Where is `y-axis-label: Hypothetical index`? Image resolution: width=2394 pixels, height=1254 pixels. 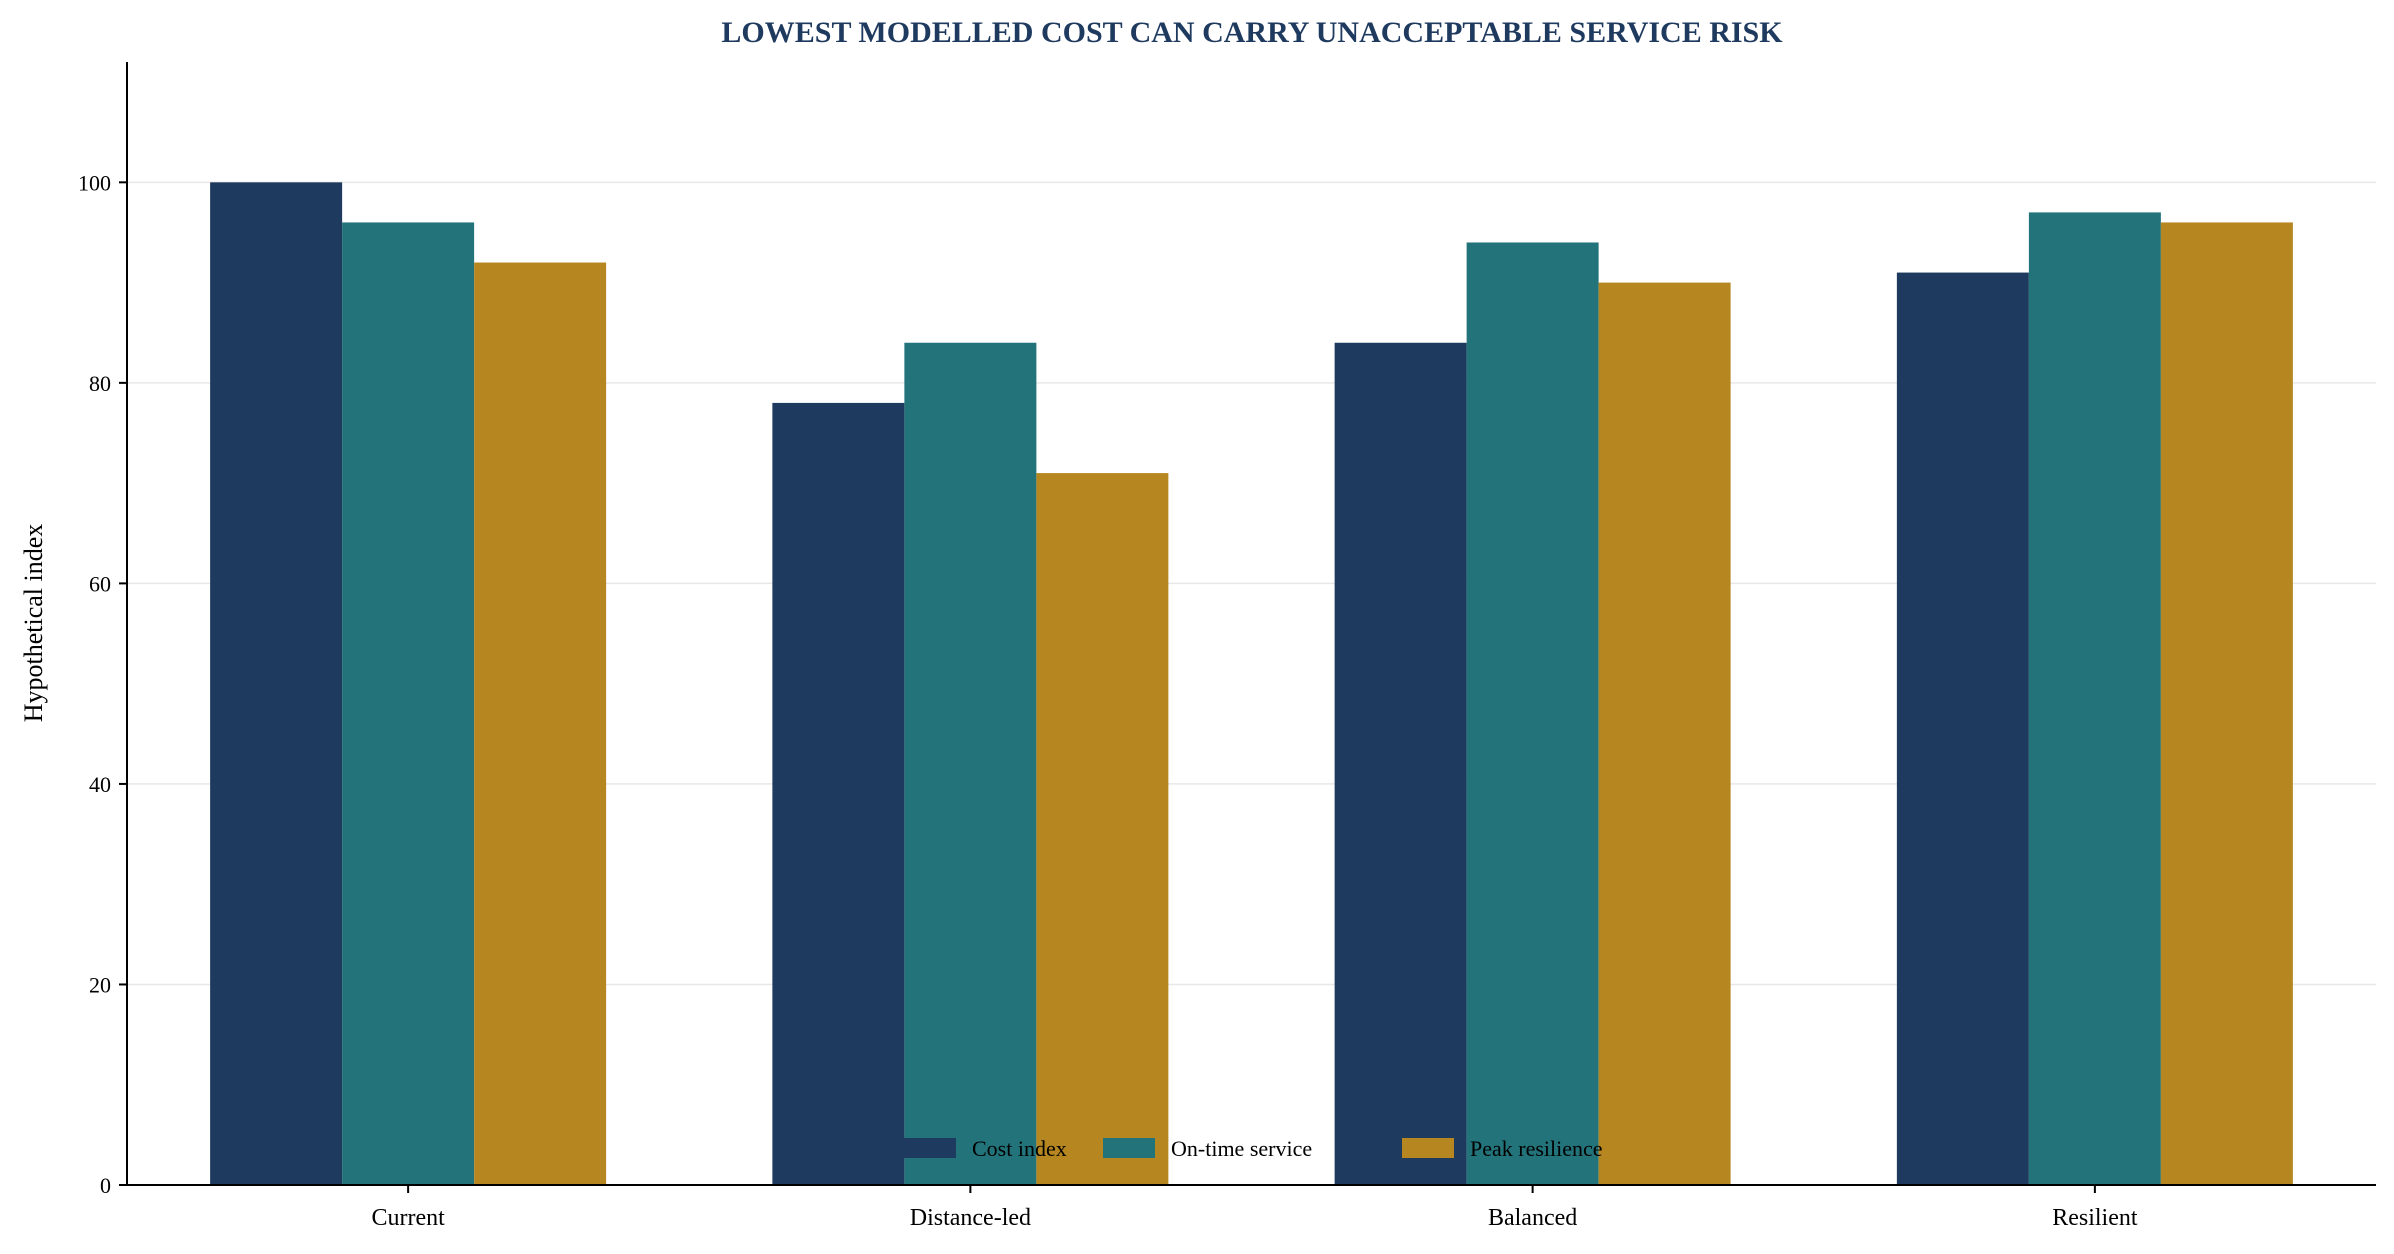 y-axis-label: Hypothetical index is located at coordinates (33, 623).